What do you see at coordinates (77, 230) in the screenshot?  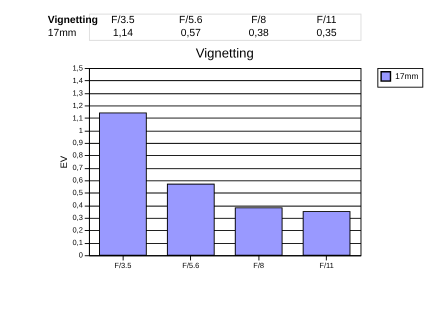 I see `y-tick-label: 0,2` at bounding box center [77, 230].